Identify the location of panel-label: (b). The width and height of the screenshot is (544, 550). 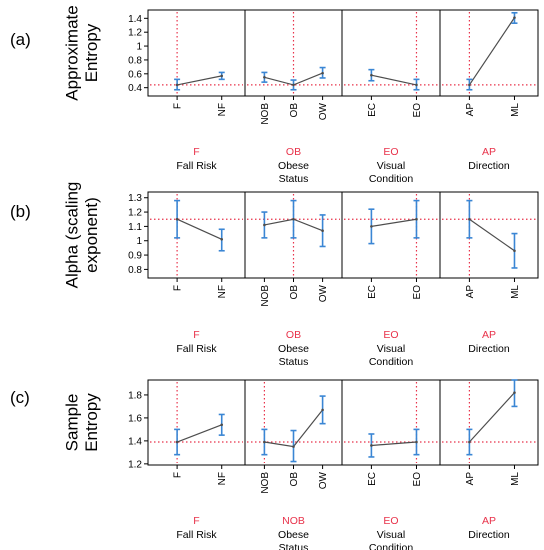
(20, 211).